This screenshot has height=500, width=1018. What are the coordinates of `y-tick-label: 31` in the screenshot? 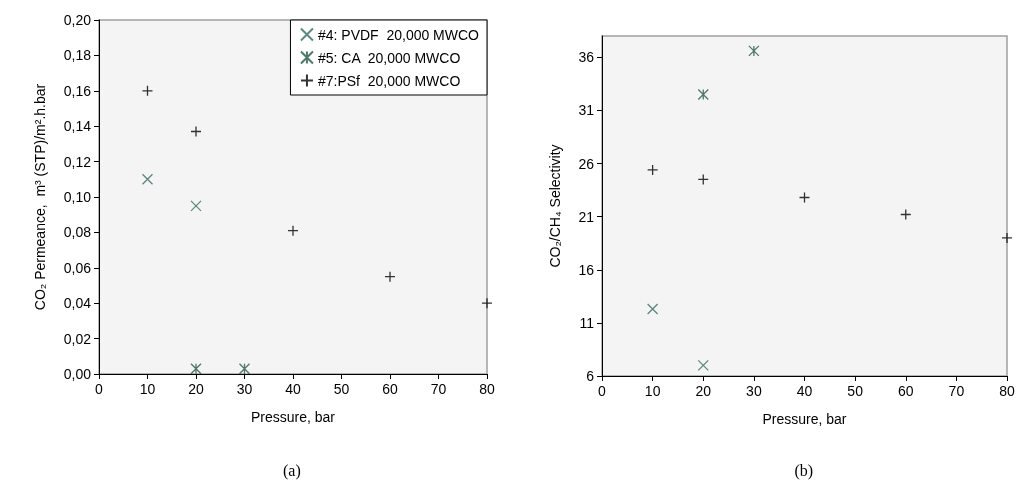 It's located at (586, 110).